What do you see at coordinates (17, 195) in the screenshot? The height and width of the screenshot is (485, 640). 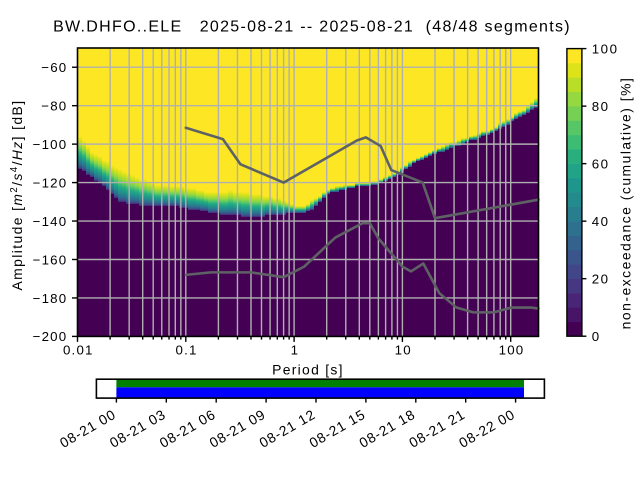 I see `svg-text: Amplitude [m2/s4/Hz] [dB]` at bounding box center [17, 195].